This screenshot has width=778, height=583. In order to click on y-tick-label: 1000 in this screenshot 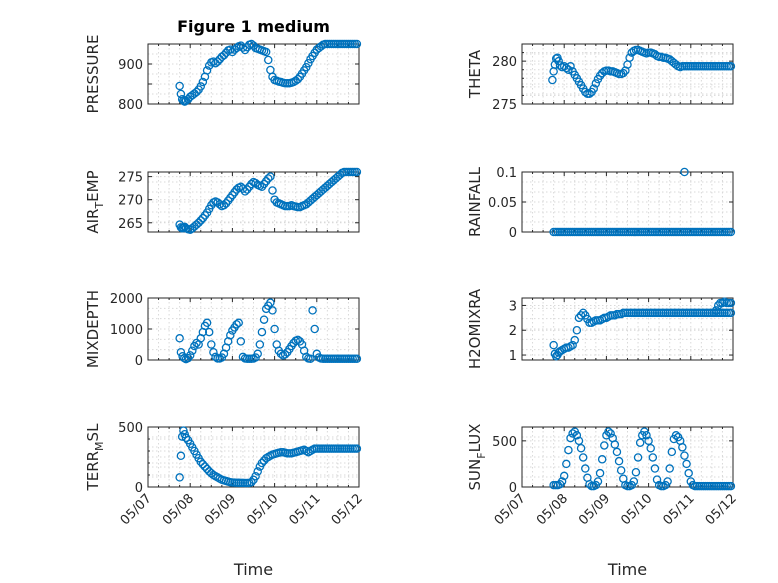, I will do `click(126, 330)`.